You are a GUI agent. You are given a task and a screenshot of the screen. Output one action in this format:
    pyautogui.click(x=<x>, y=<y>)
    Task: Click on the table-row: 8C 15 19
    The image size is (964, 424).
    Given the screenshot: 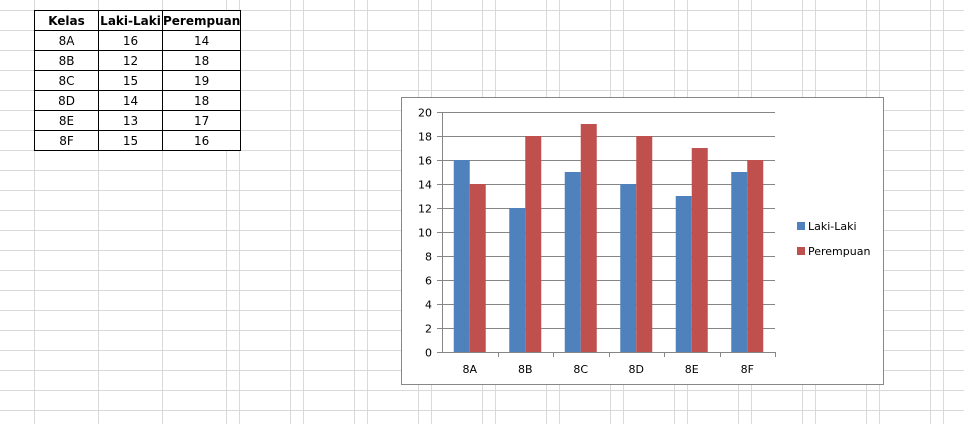 What is the action you would take?
    pyautogui.click(x=138, y=80)
    